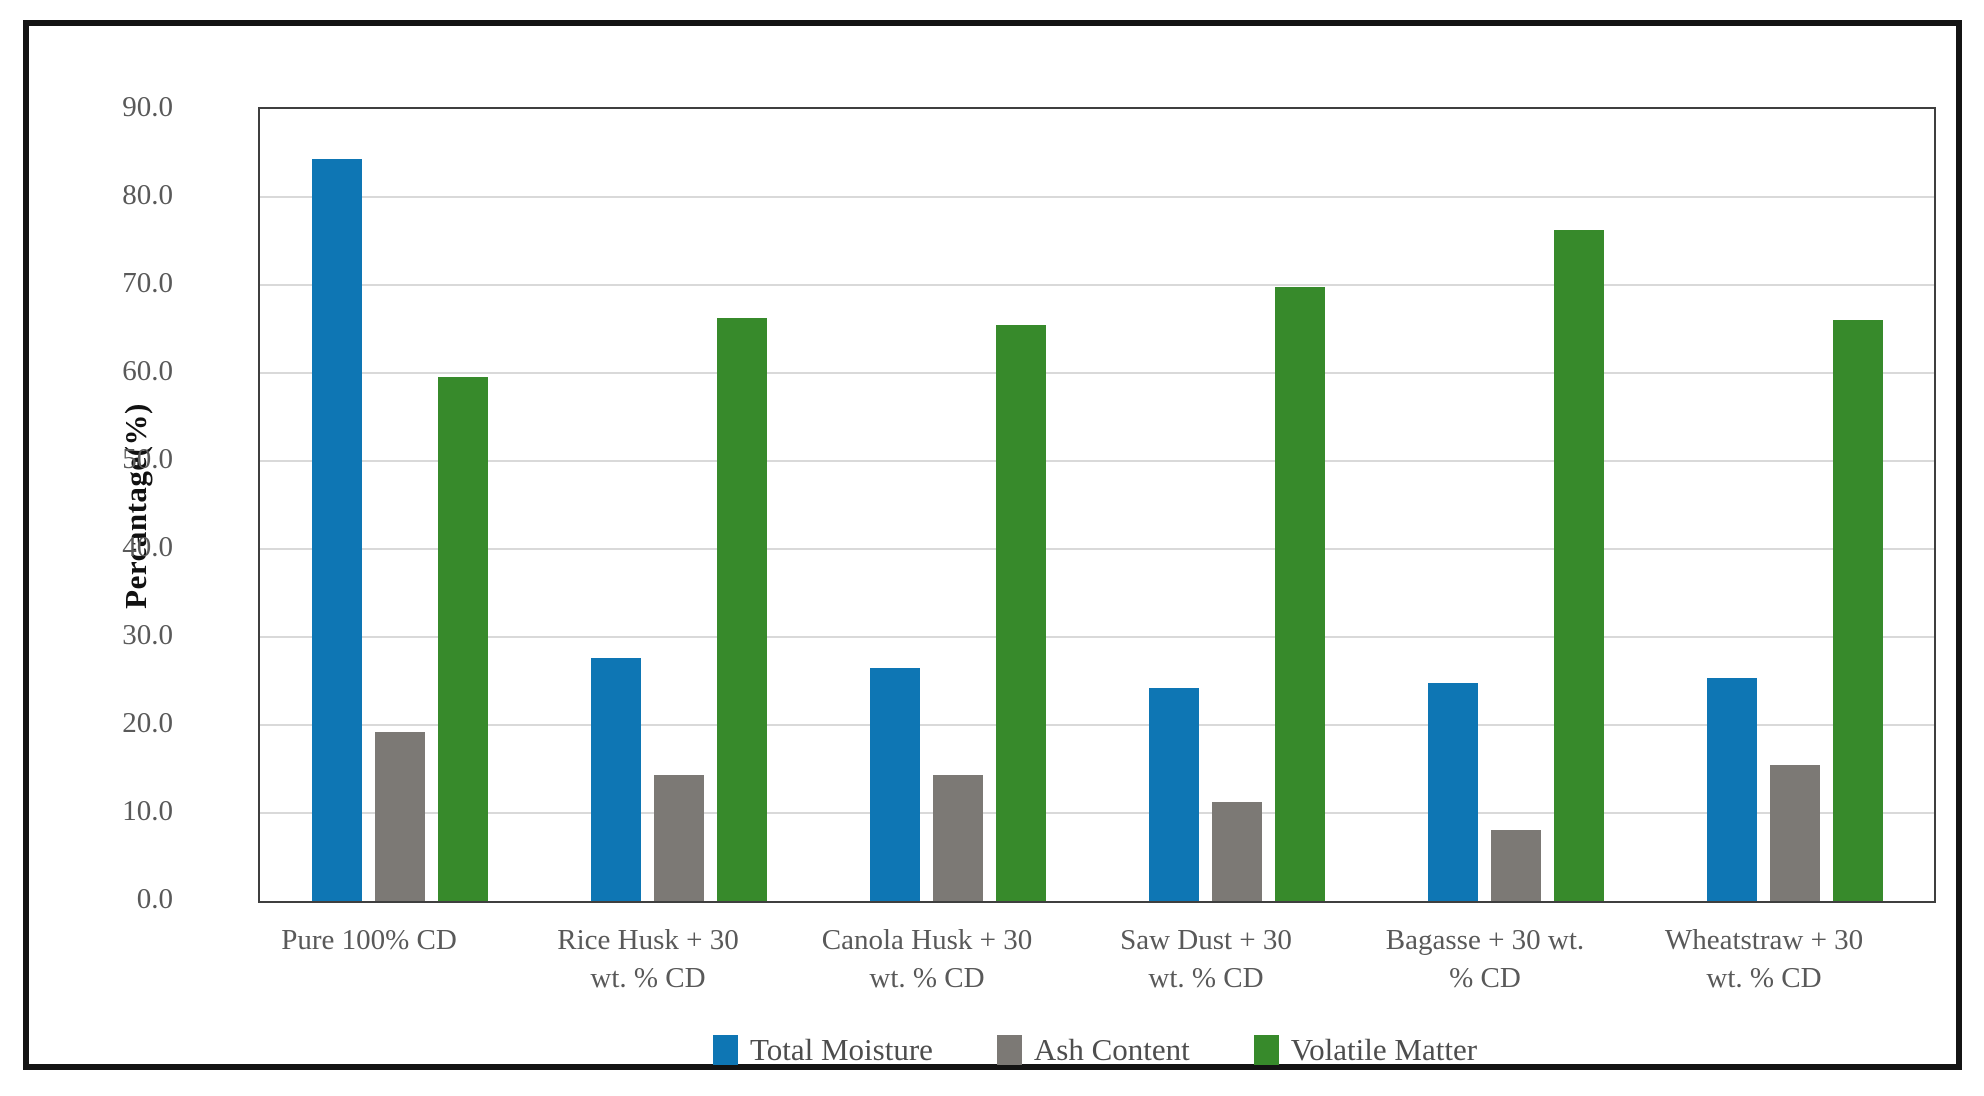  I want to click on legend-item: Total Moisture, so click(822, 1049).